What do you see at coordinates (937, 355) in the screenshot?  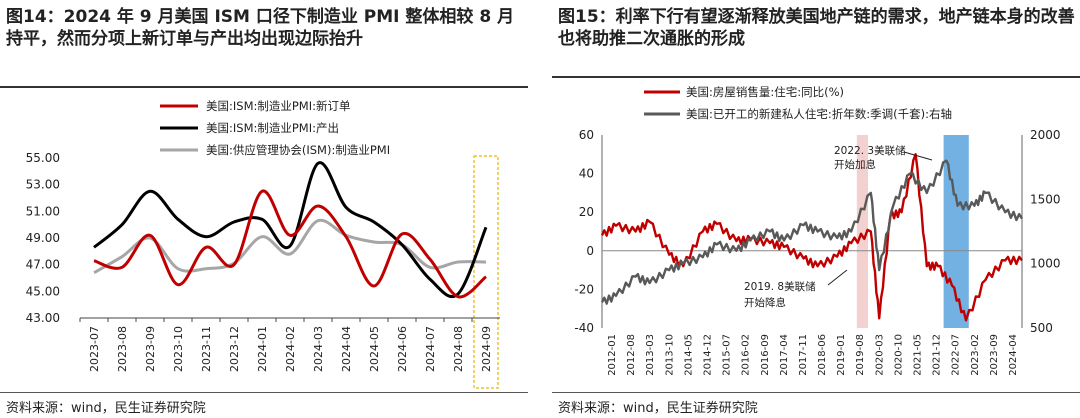 I see `x-tick-label: 2021-12` at bounding box center [937, 355].